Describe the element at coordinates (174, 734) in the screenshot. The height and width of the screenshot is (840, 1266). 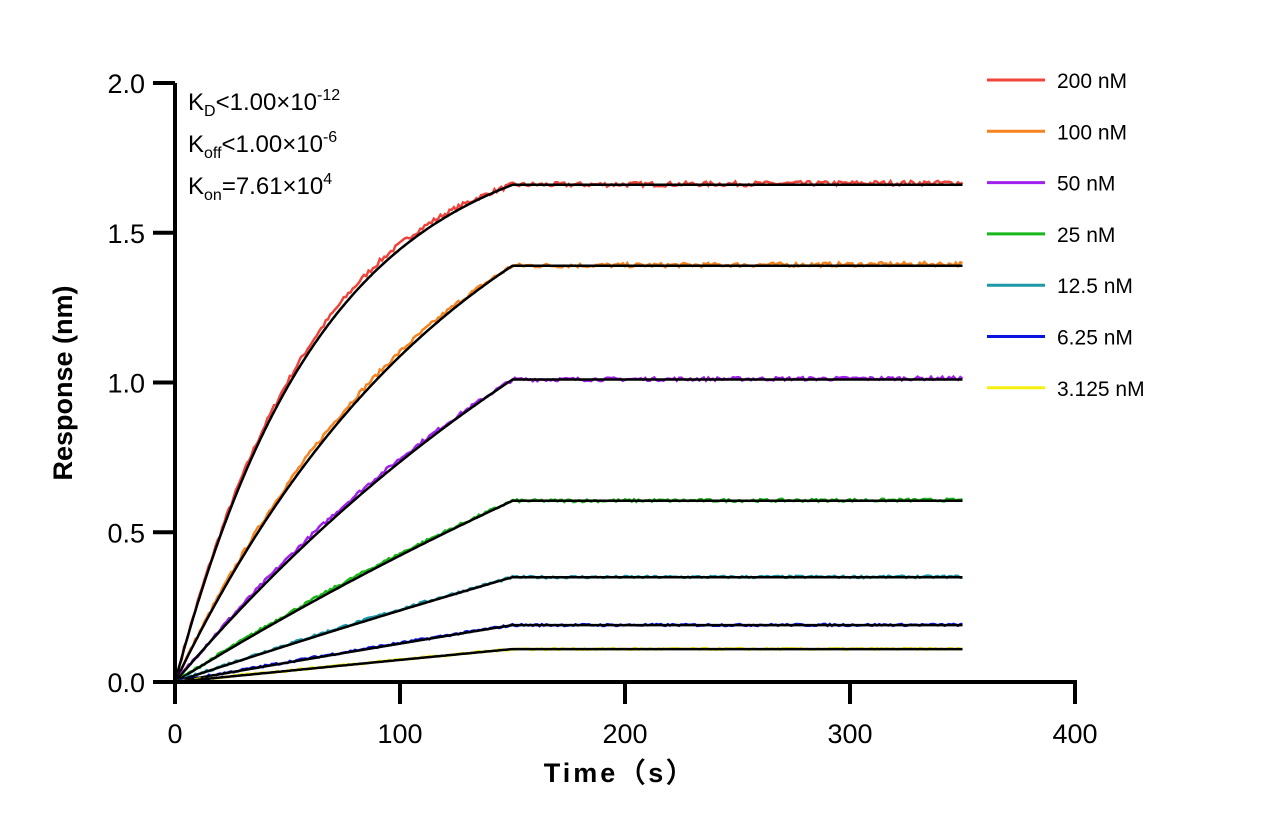
I see `x-tick-label: 0` at that location.